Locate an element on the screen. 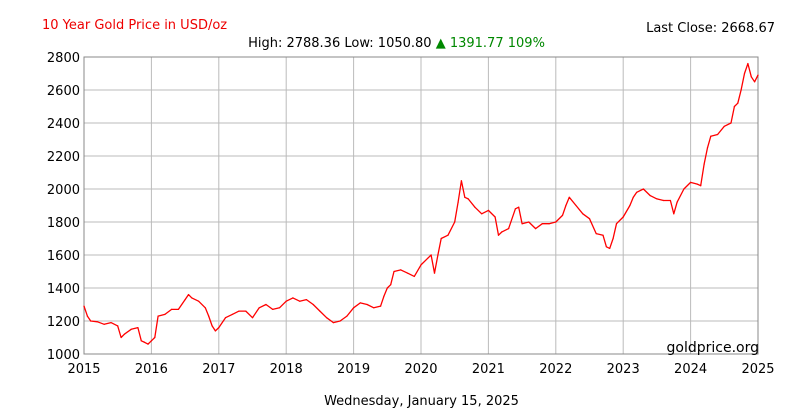 The image size is (793, 419). x-tick-label: 2025 is located at coordinates (757, 369).